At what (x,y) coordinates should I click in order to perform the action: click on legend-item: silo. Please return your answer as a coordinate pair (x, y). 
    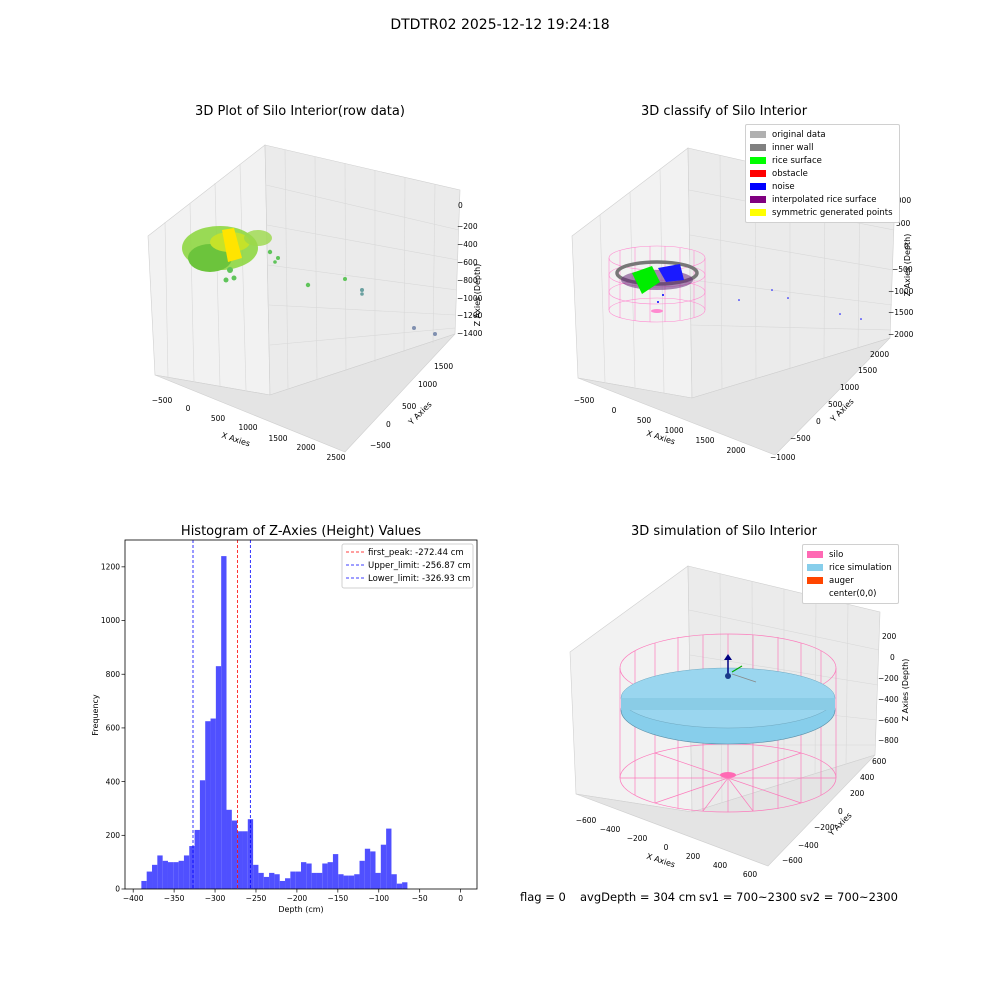
    Looking at the image, I should click on (849, 554).